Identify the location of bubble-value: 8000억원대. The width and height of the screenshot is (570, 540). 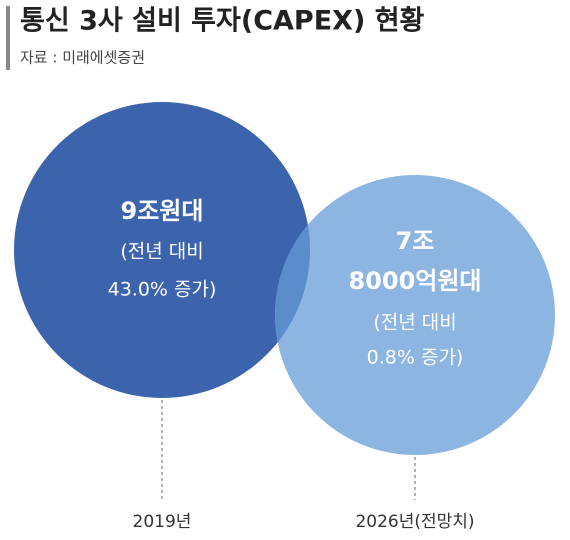
(414, 281).